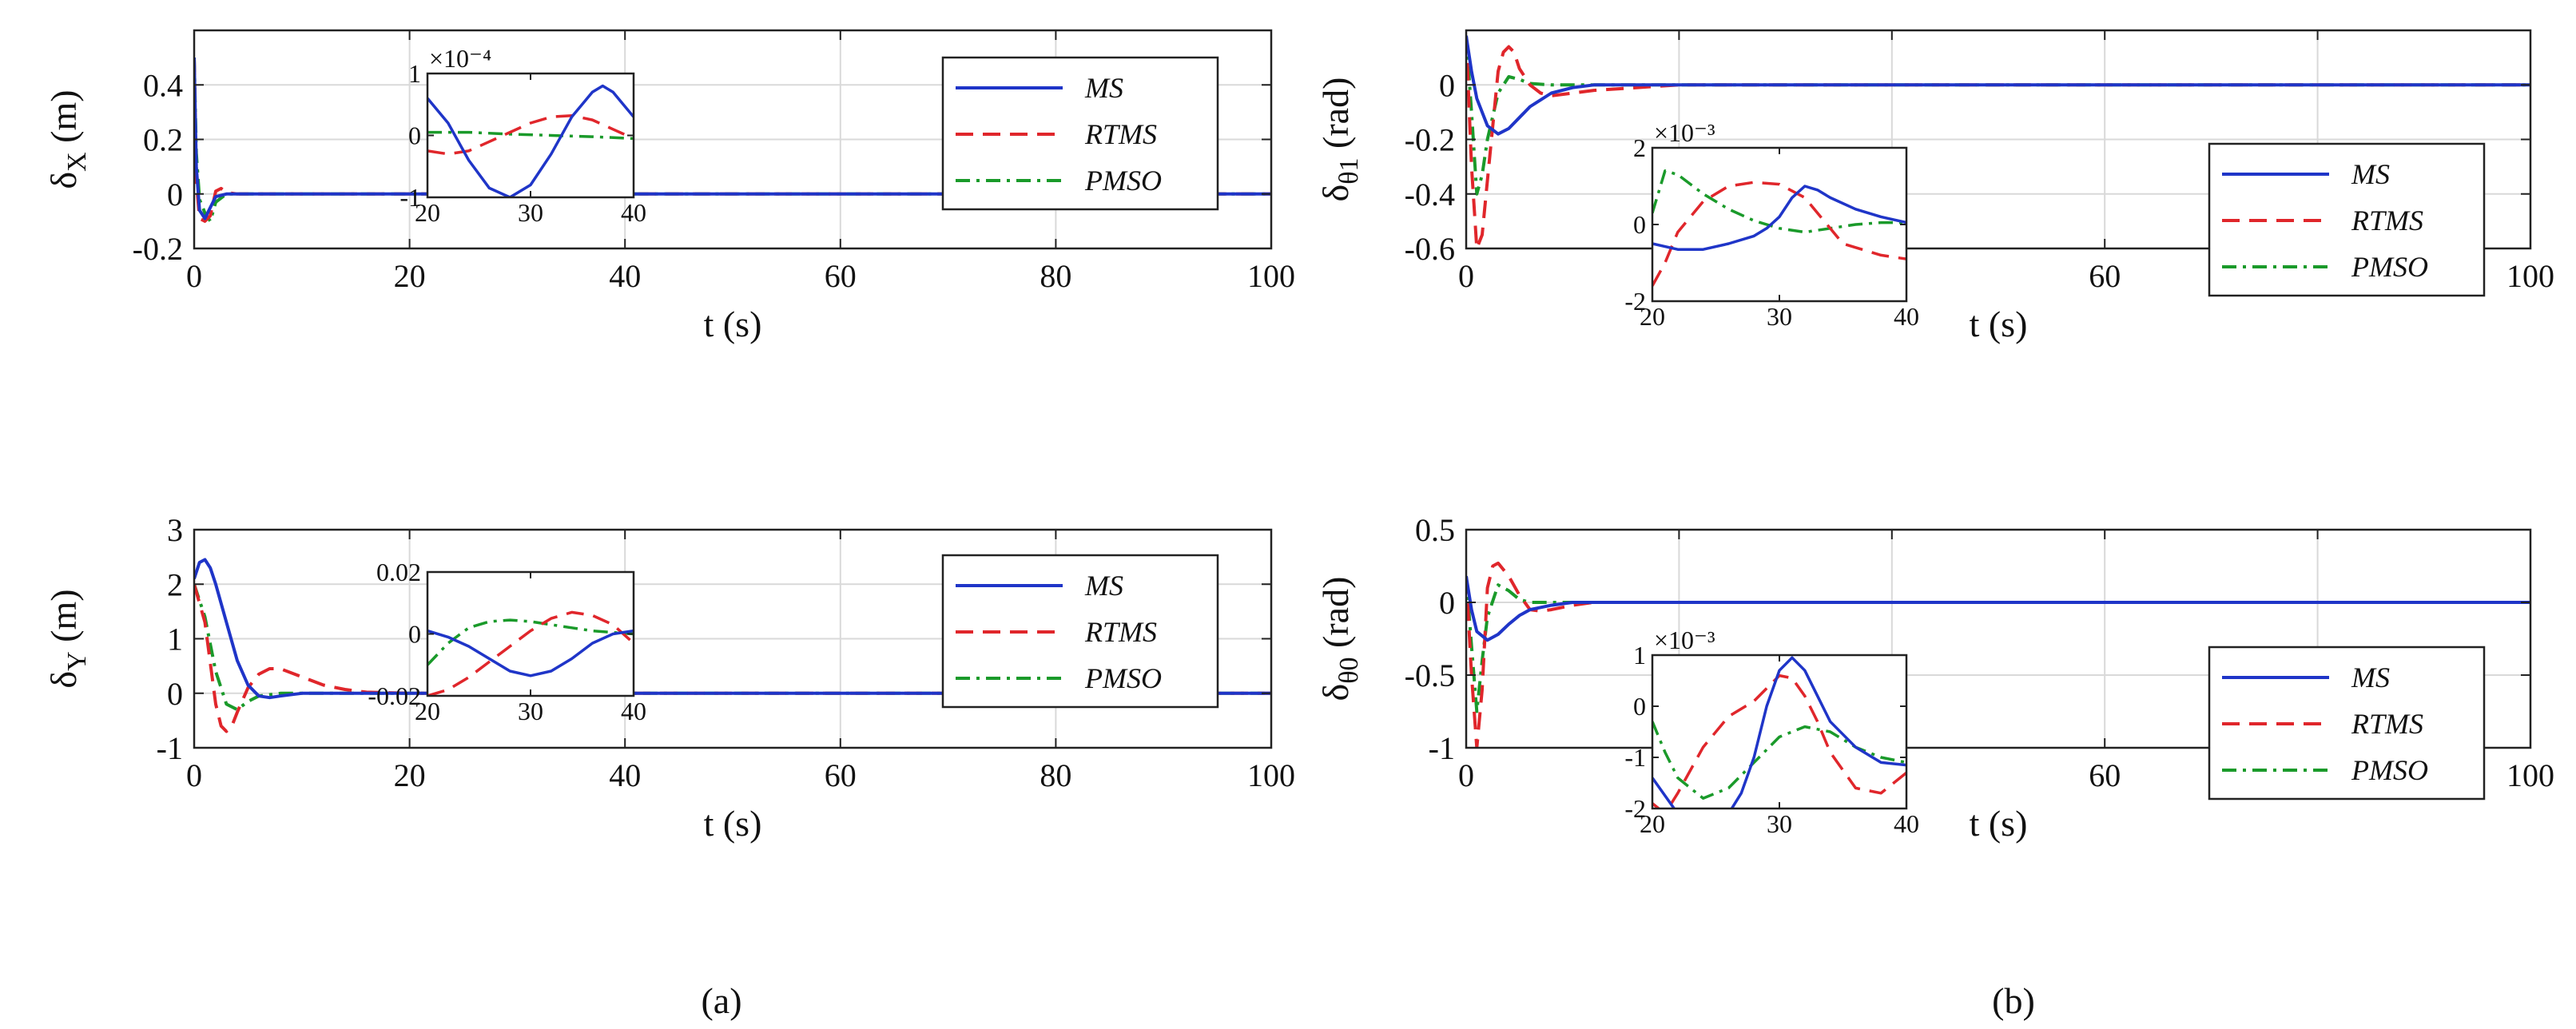 The height and width of the screenshot is (1029, 2576). I want to click on panel-a-bottom-series-group, so click(732, 645).